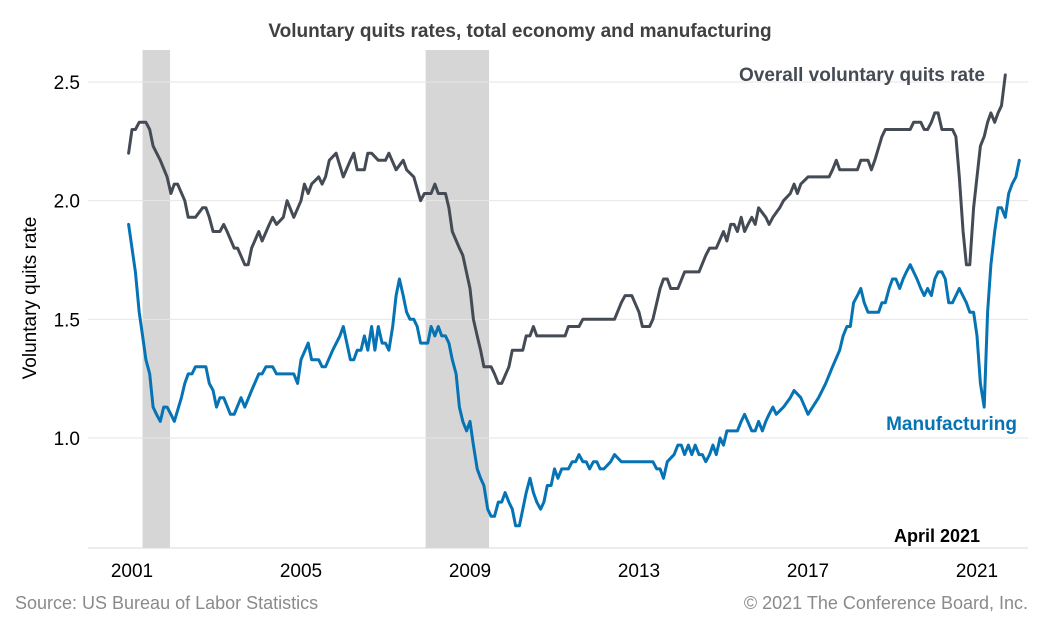  I want to click on x-tick-label-2017: 2017, so click(808, 571).